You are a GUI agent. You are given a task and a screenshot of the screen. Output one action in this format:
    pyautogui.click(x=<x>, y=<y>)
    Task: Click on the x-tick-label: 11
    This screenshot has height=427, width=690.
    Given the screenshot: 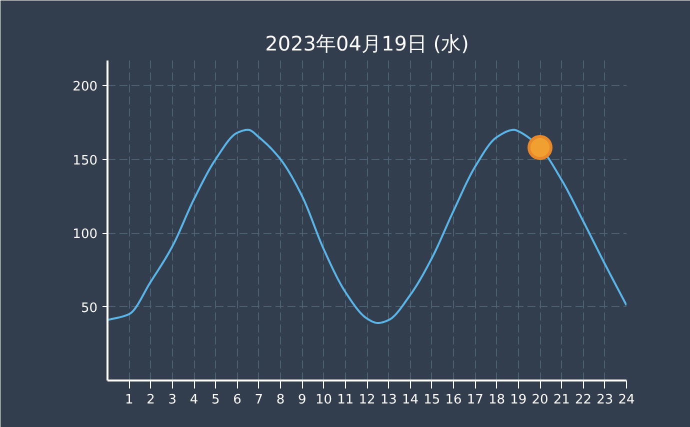 What is the action you would take?
    pyautogui.click(x=345, y=400)
    